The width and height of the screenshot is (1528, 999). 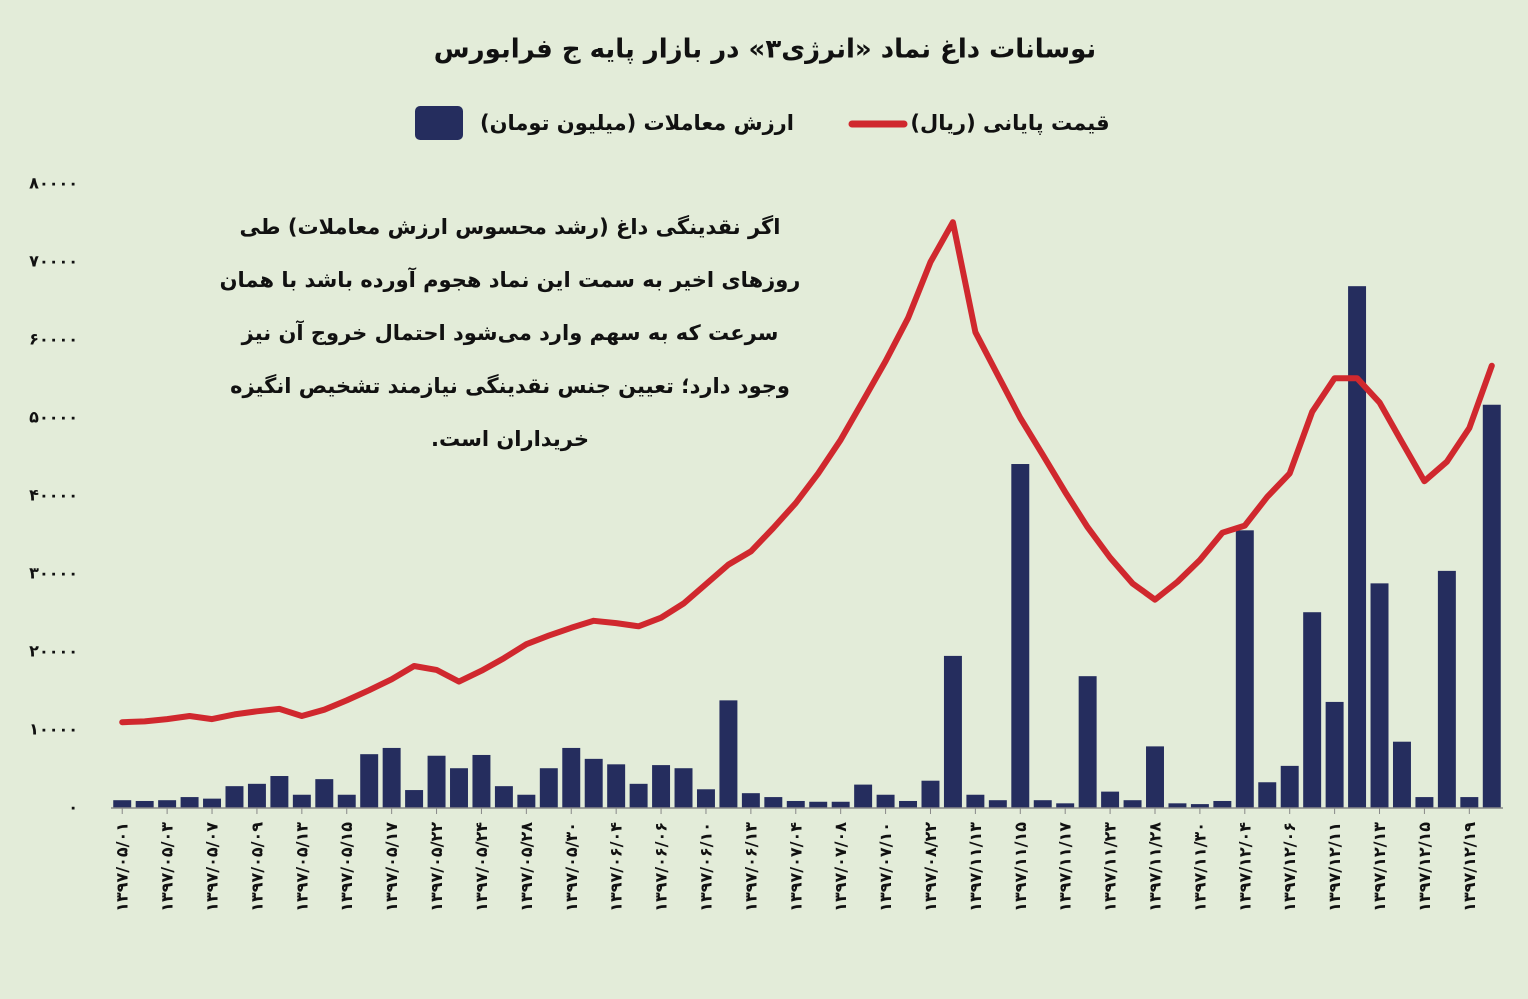 I want to click on x-tick-label: ۱۳۹۷/۰۷/۰۸, so click(x=840, y=867).